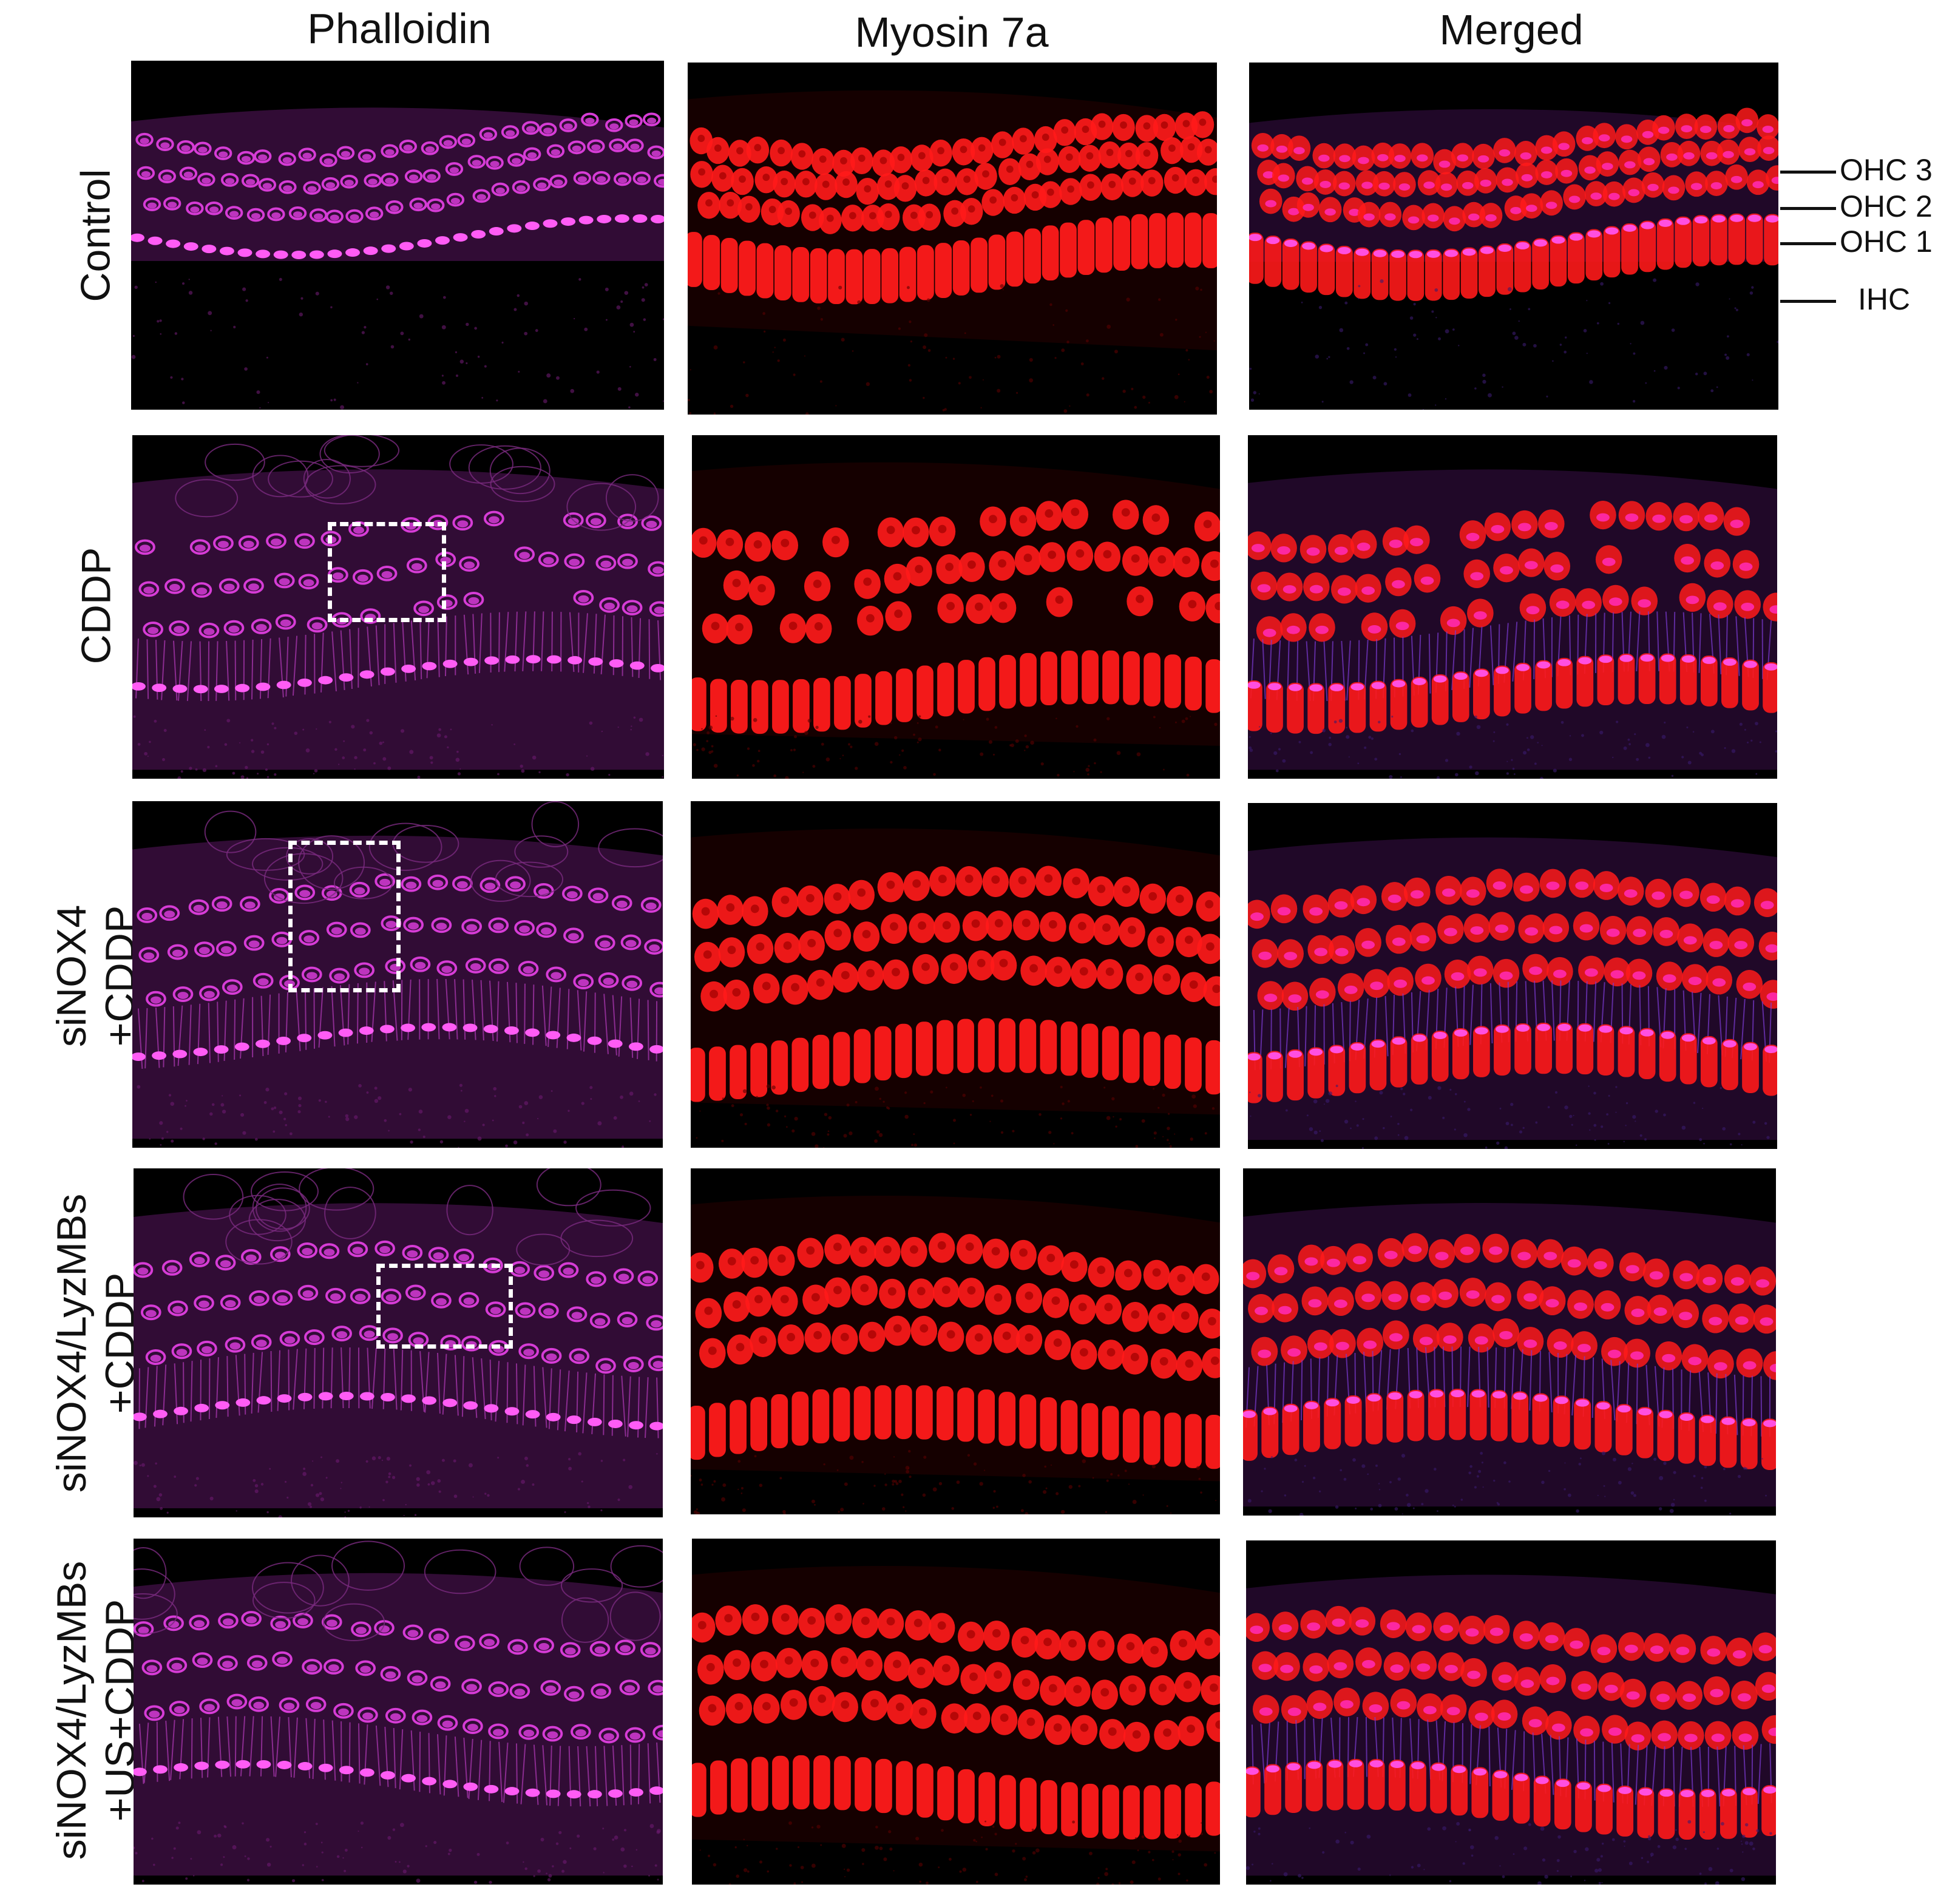 The height and width of the screenshot is (1904, 1955). I want to click on panel-sinox4-cddp-phalloidin, so click(397, 974).